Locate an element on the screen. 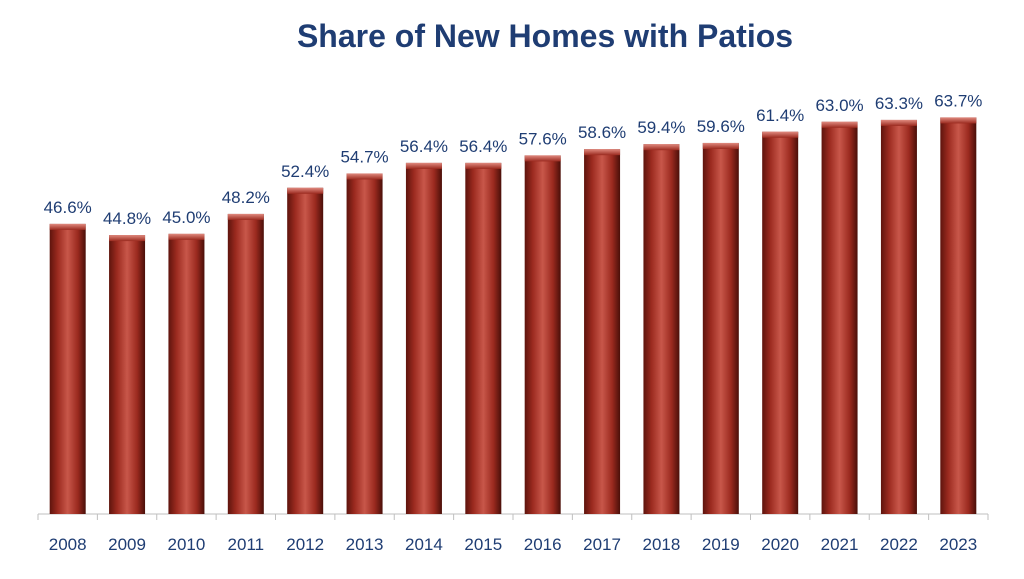  bar-2014 is located at coordinates (423, 338).